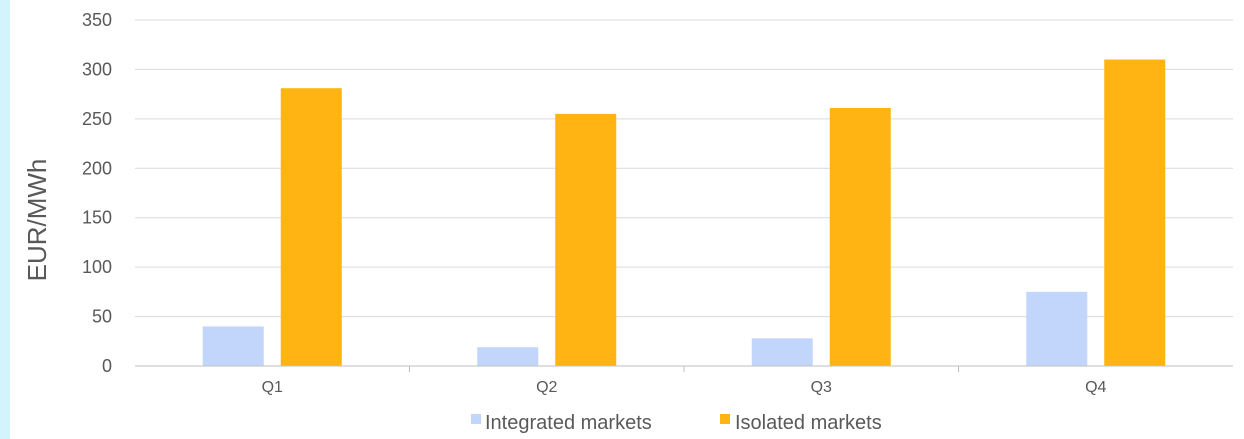 This screenshot has width=1244, height=439. What do you see at coordinates (107, 366) in the screenshot?
I see `y-tick-label: 0` at bounding box center [107, 366].